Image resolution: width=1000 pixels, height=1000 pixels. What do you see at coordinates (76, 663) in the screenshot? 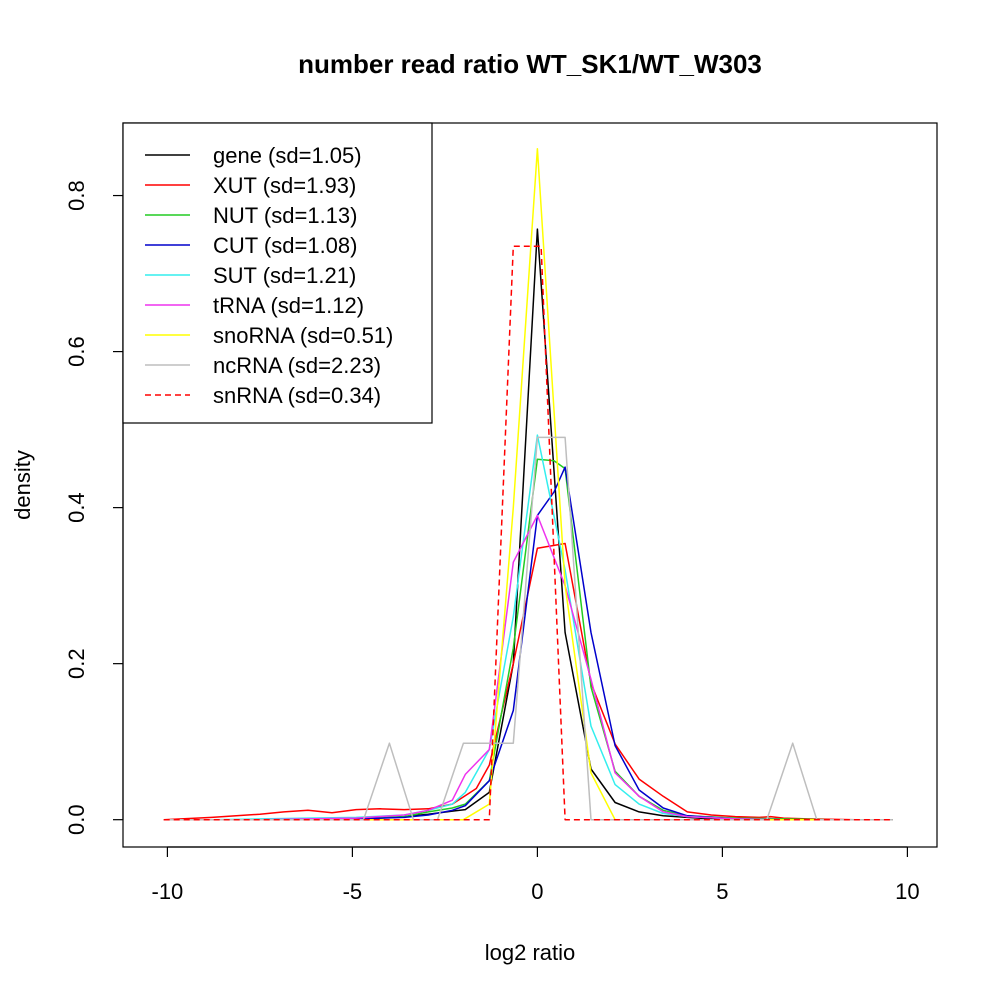
I see `y-tick-label: 0.2` at bounding box center [76, 663].